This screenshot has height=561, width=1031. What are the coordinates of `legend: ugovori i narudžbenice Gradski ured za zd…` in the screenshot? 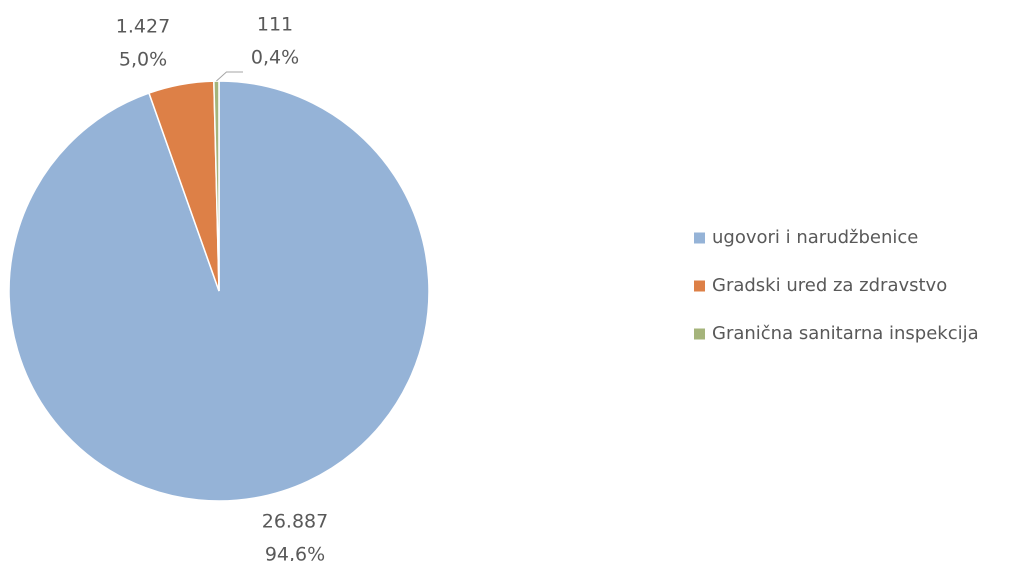 It's located at (836, 285).